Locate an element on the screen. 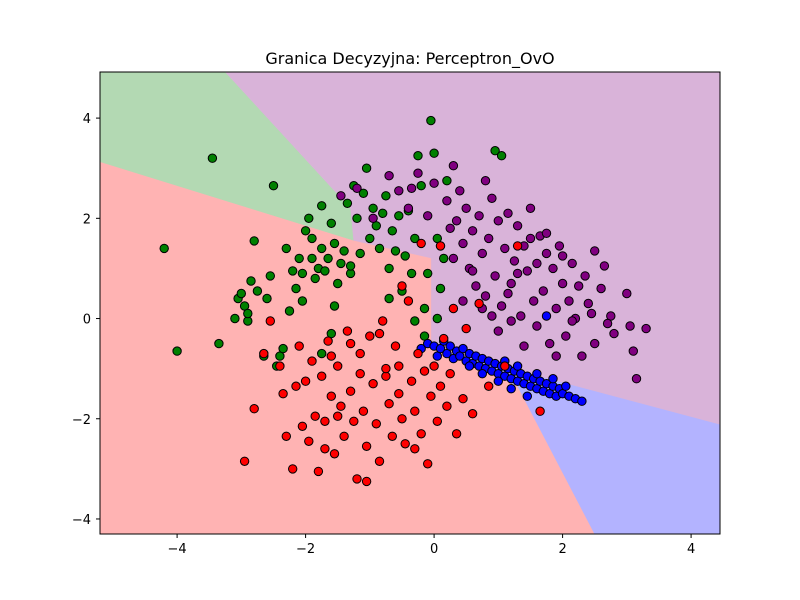 This screenshot has width=800, height=600. x-axis: −4 −2 0 2 4 is located at coordinates (431, 545).